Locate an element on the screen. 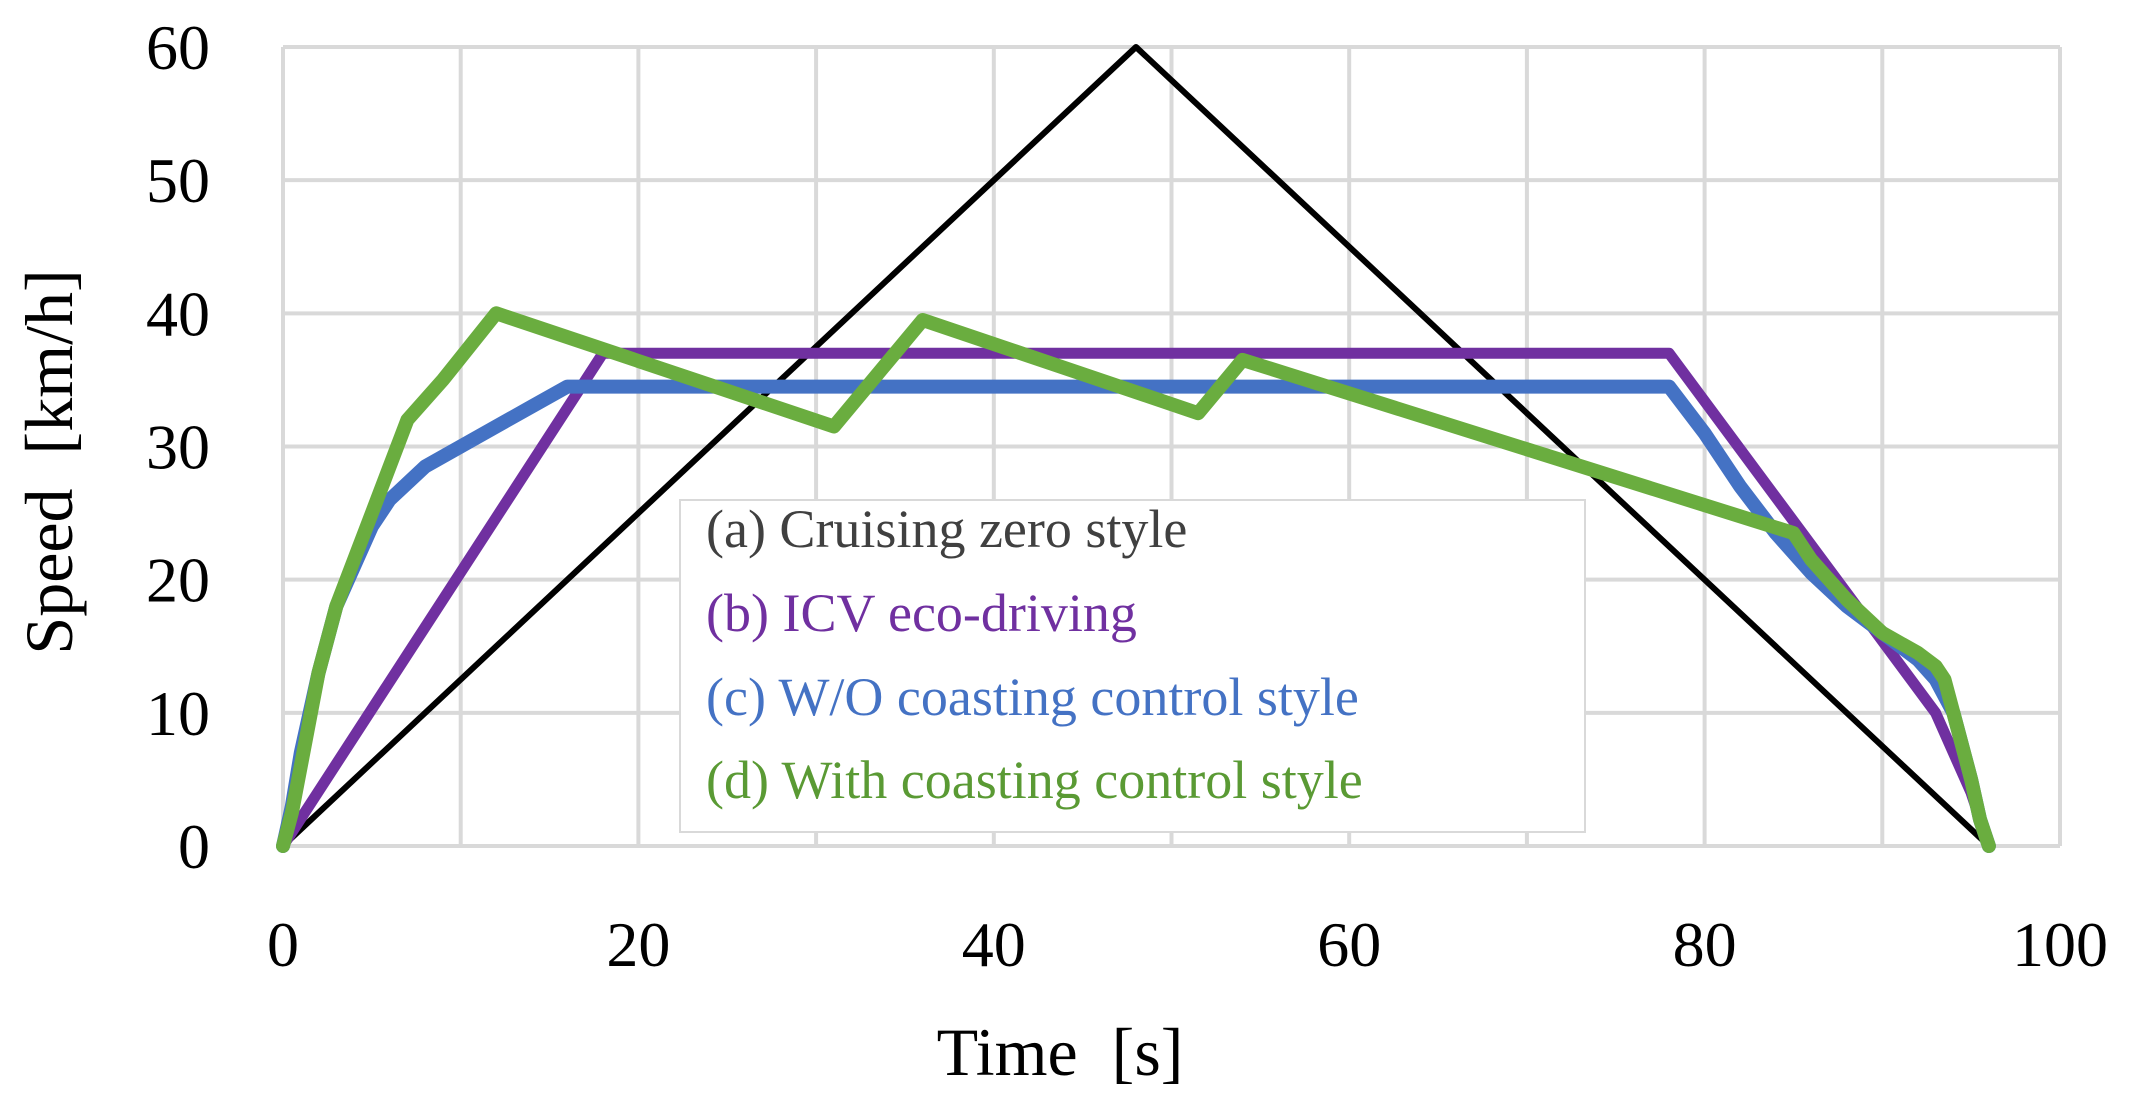 Image resolution: width=2135 pixels, height=1102 pixels. x-tick-label: 100 is located at coordinates (2060, 944).